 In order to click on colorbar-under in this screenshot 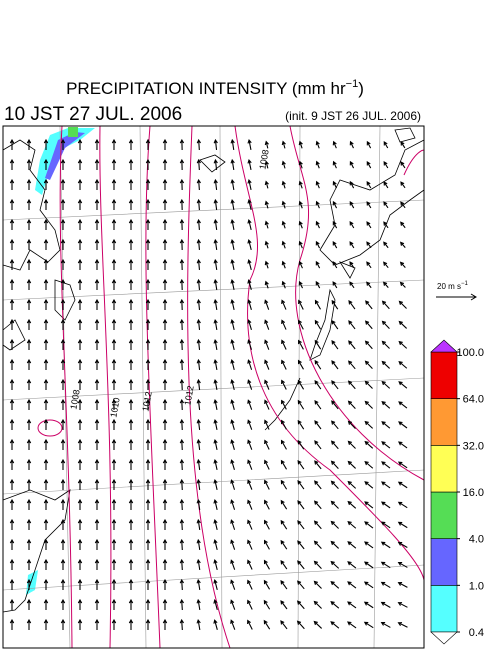, I will do `click(444, 638)`.